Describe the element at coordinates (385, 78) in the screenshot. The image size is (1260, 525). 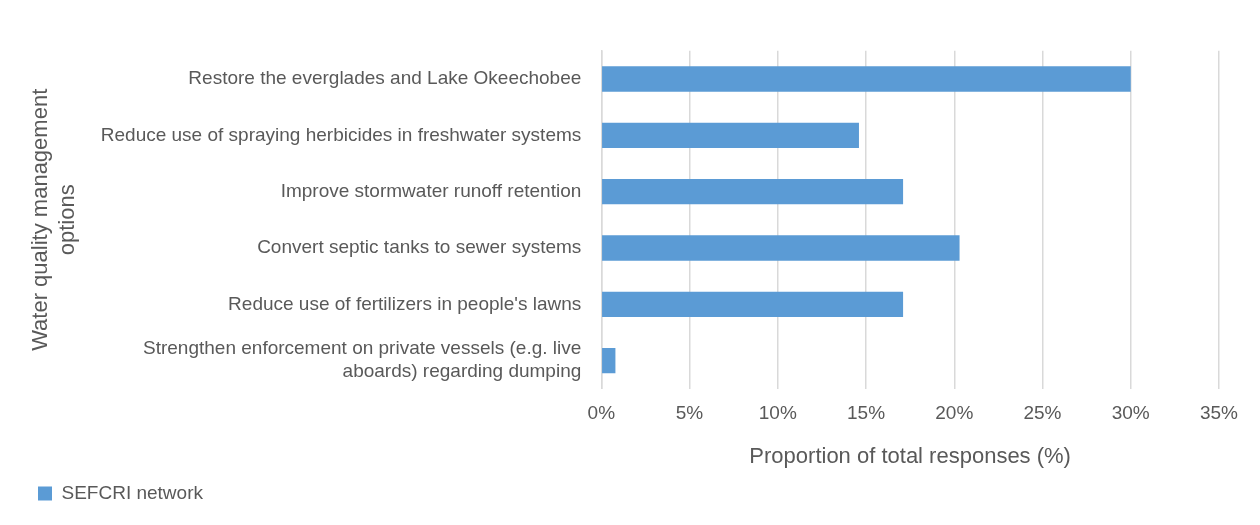
I see `y-tick-label: Restore the everglades and Lake Okeechobee` at that location.